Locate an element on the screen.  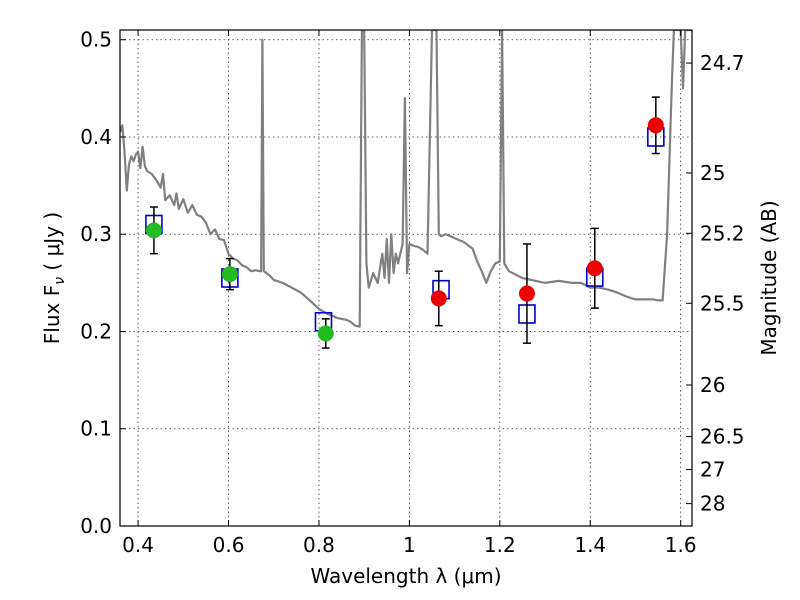
y-tick-label: 0.1 is located at coordinates (96, 429).